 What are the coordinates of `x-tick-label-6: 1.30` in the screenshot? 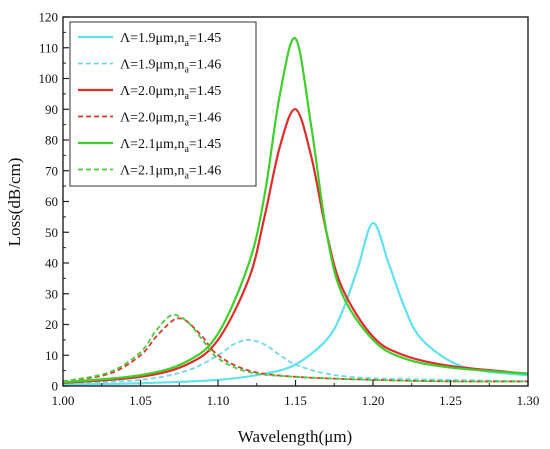 It's located at (528, 400).